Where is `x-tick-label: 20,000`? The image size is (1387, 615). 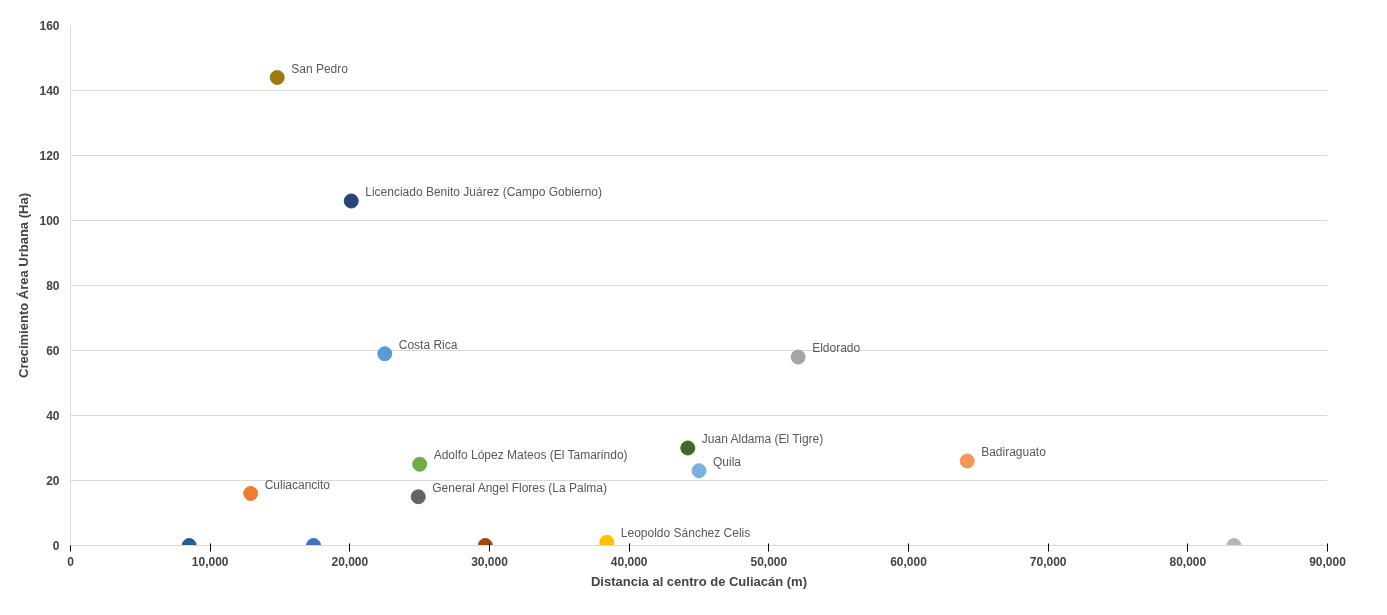 x-tick-label: 20,000 is located at coordinates (350, 561).